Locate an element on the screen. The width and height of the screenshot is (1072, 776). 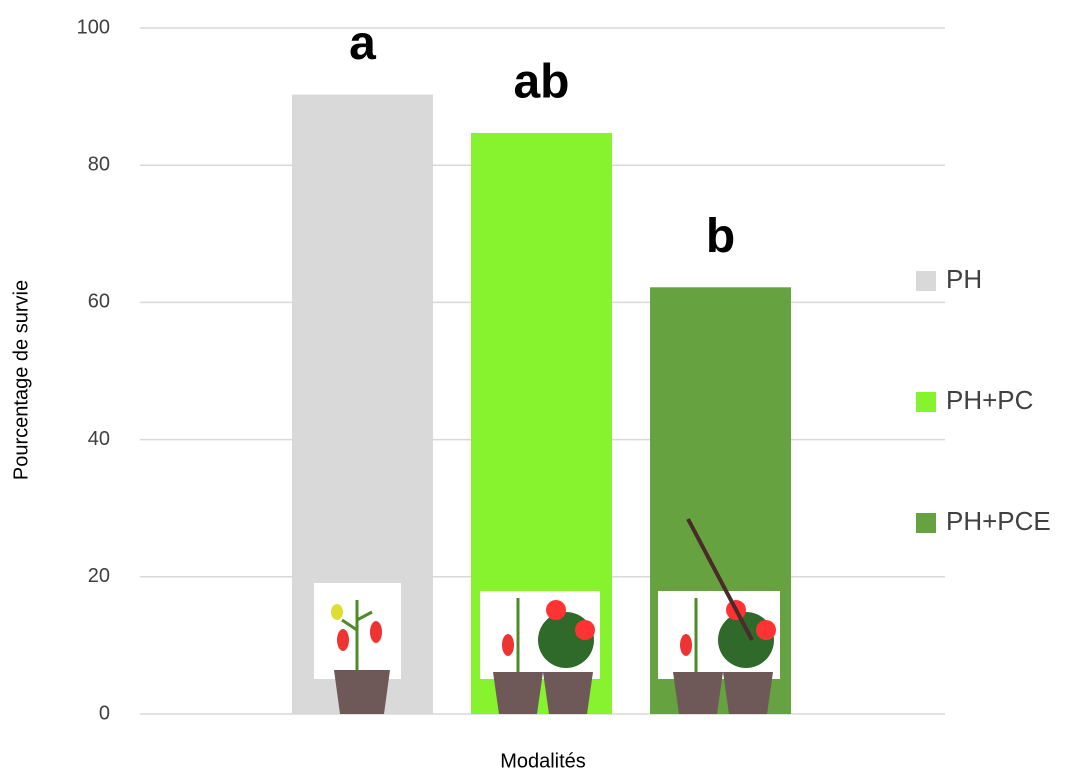
significance-letter: ab is located at coordinates (541, 82).